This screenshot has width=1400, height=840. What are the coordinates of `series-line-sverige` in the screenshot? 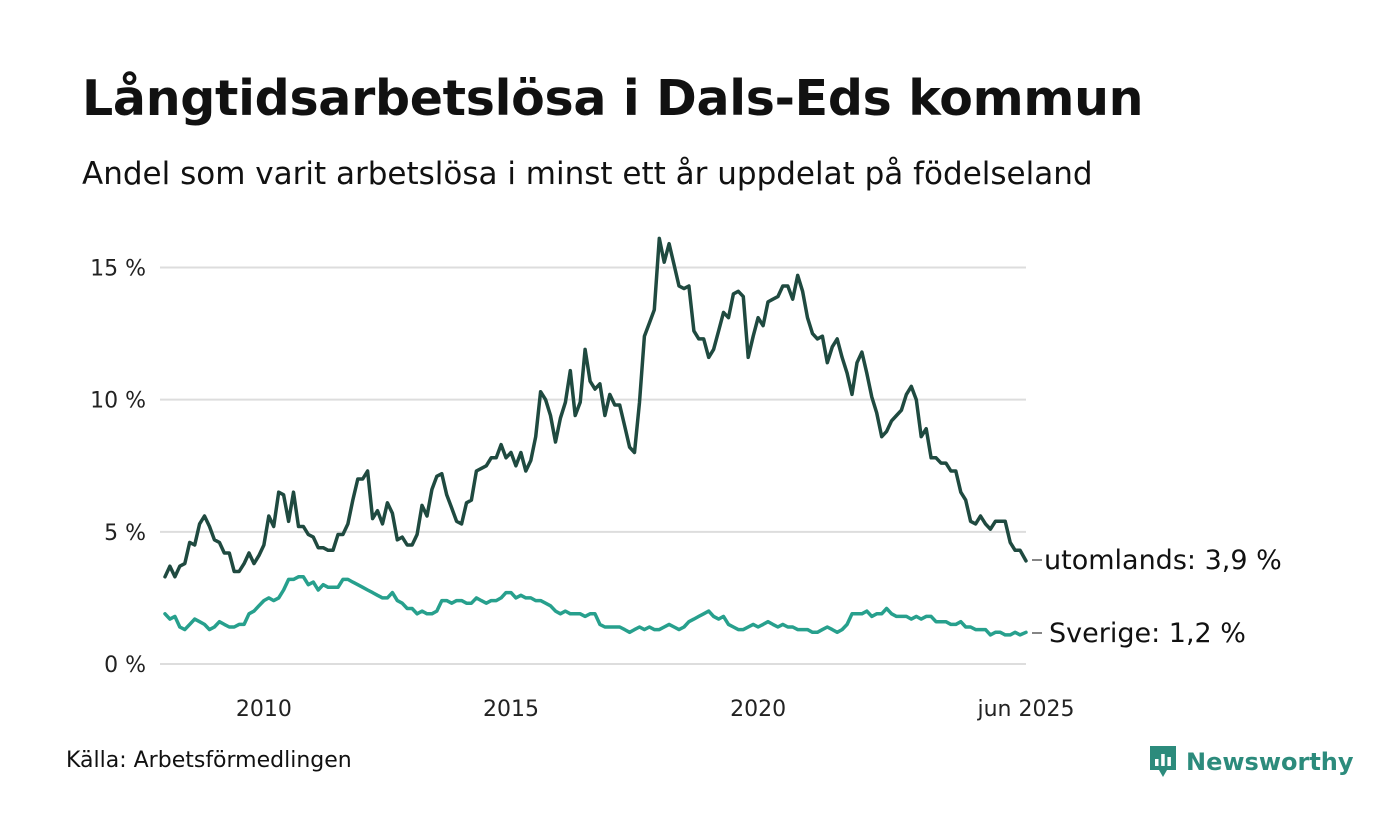 It's located at (595, 606).